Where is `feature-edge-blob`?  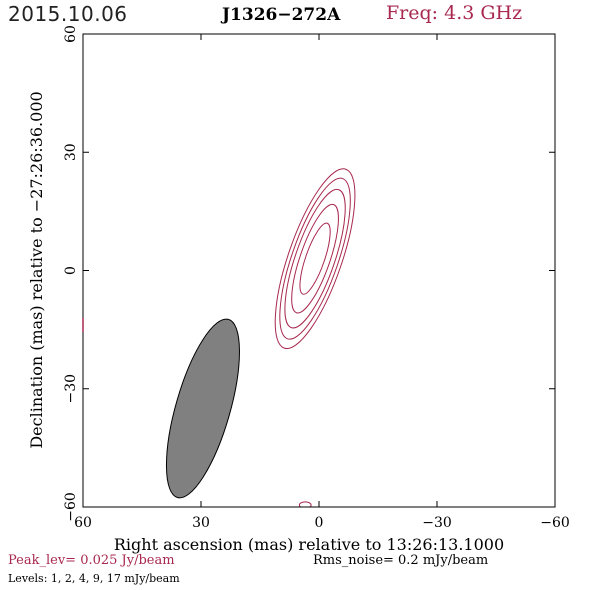
feature-edge-blob is located at coordinates (305, 504).